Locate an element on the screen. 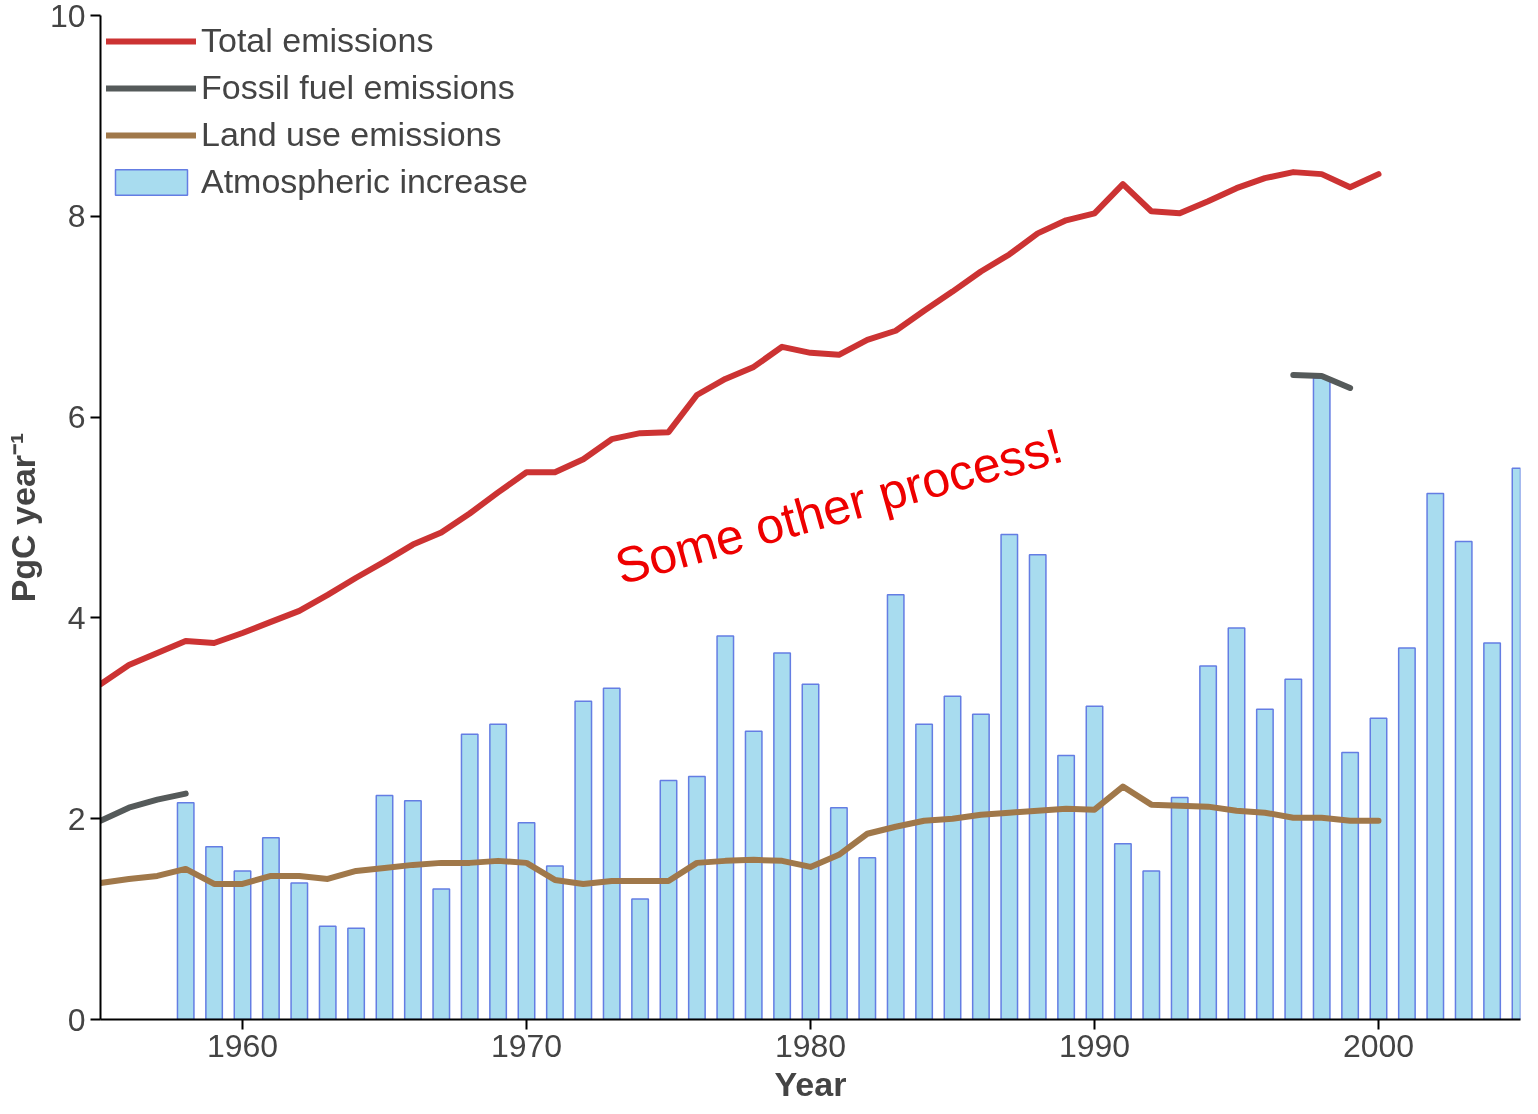 This screenshot has height=1114, width=1538. legend-label: Fossil fuel emissions is located at coordinates (358, 87).